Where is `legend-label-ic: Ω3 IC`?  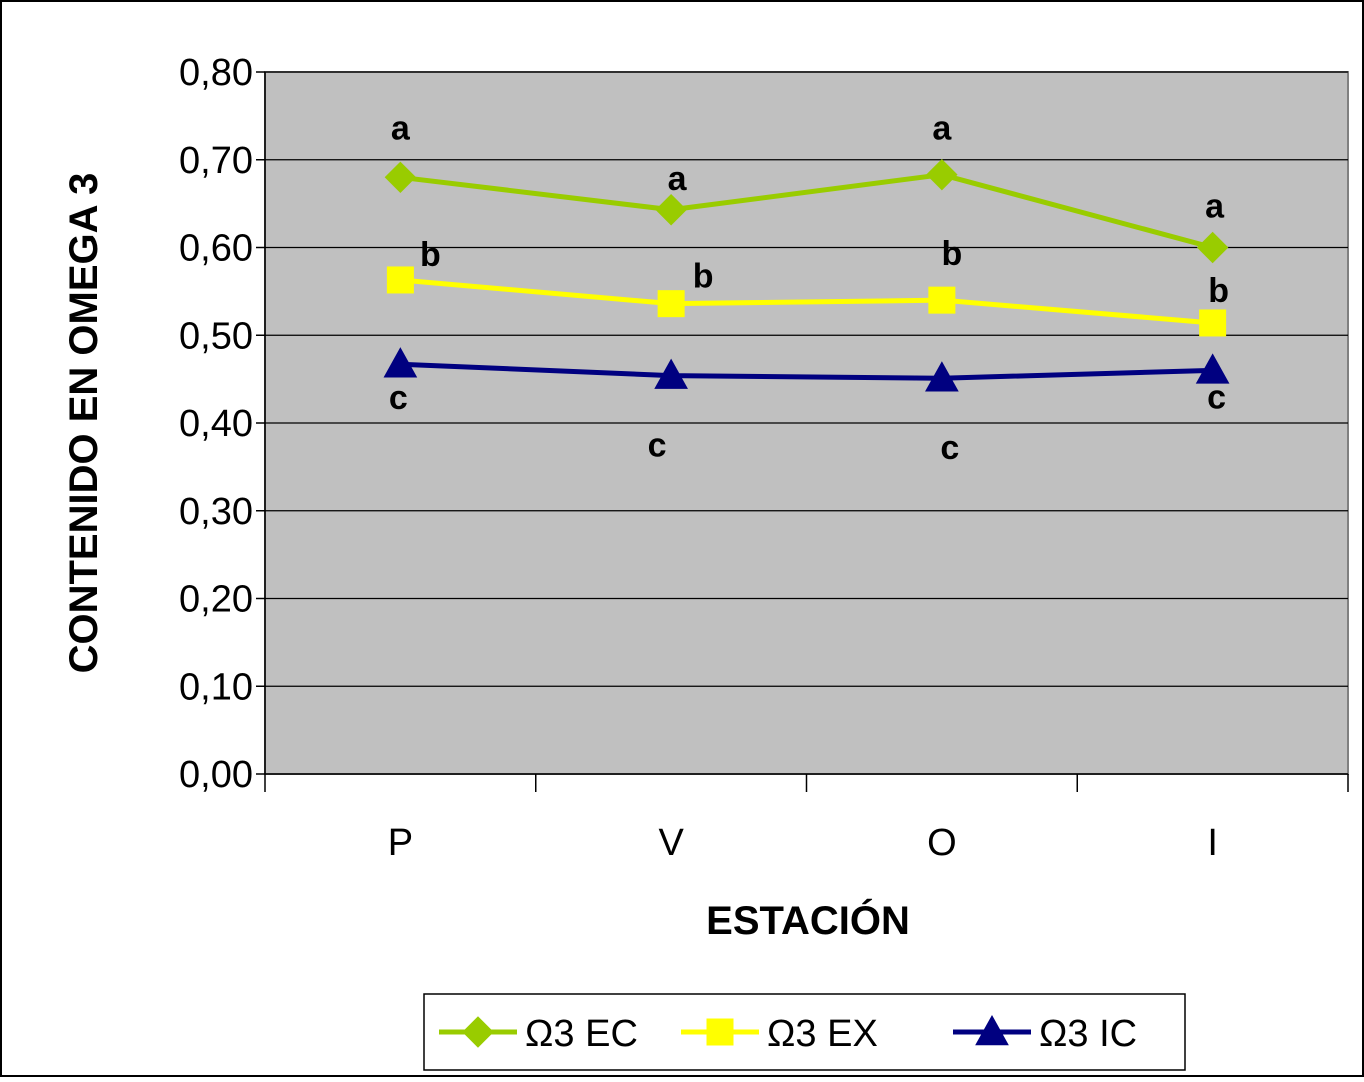 legend-label-ic: Ω3 IC is located at coordinates (1088, 1034).